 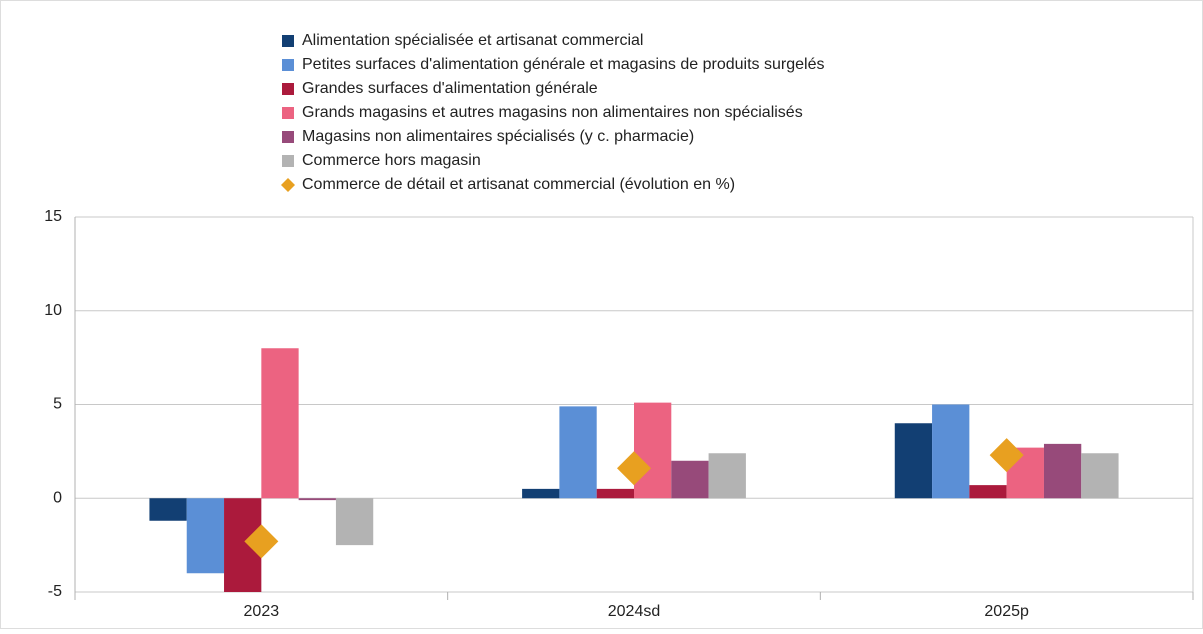 I want to click on legend-label: Grandes surfaces d'alimentation générale, so click(x=450, y=88).